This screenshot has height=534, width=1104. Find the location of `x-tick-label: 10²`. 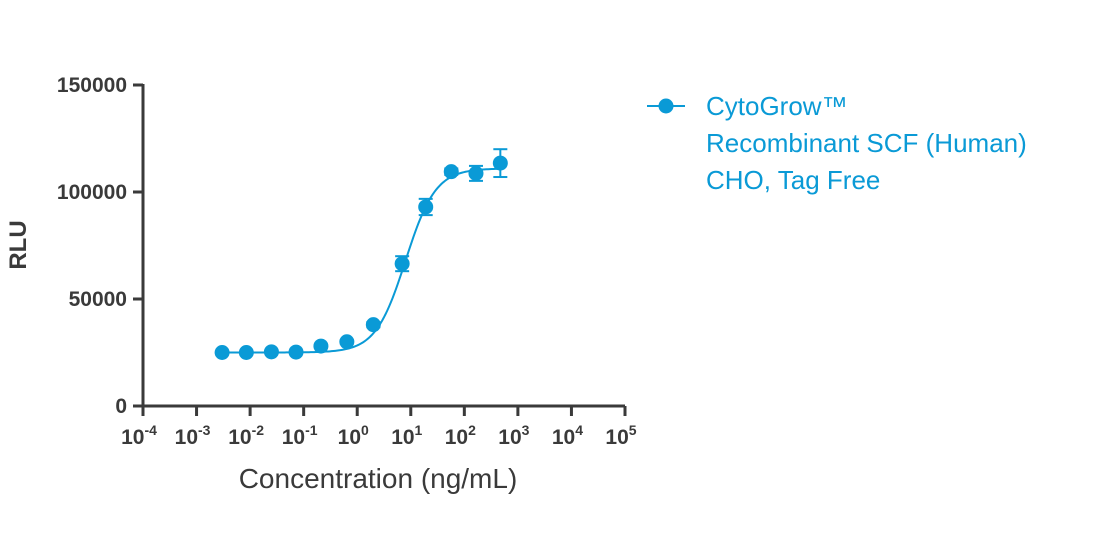

x-tick-label: 10² is located at coordinates (460, 435).